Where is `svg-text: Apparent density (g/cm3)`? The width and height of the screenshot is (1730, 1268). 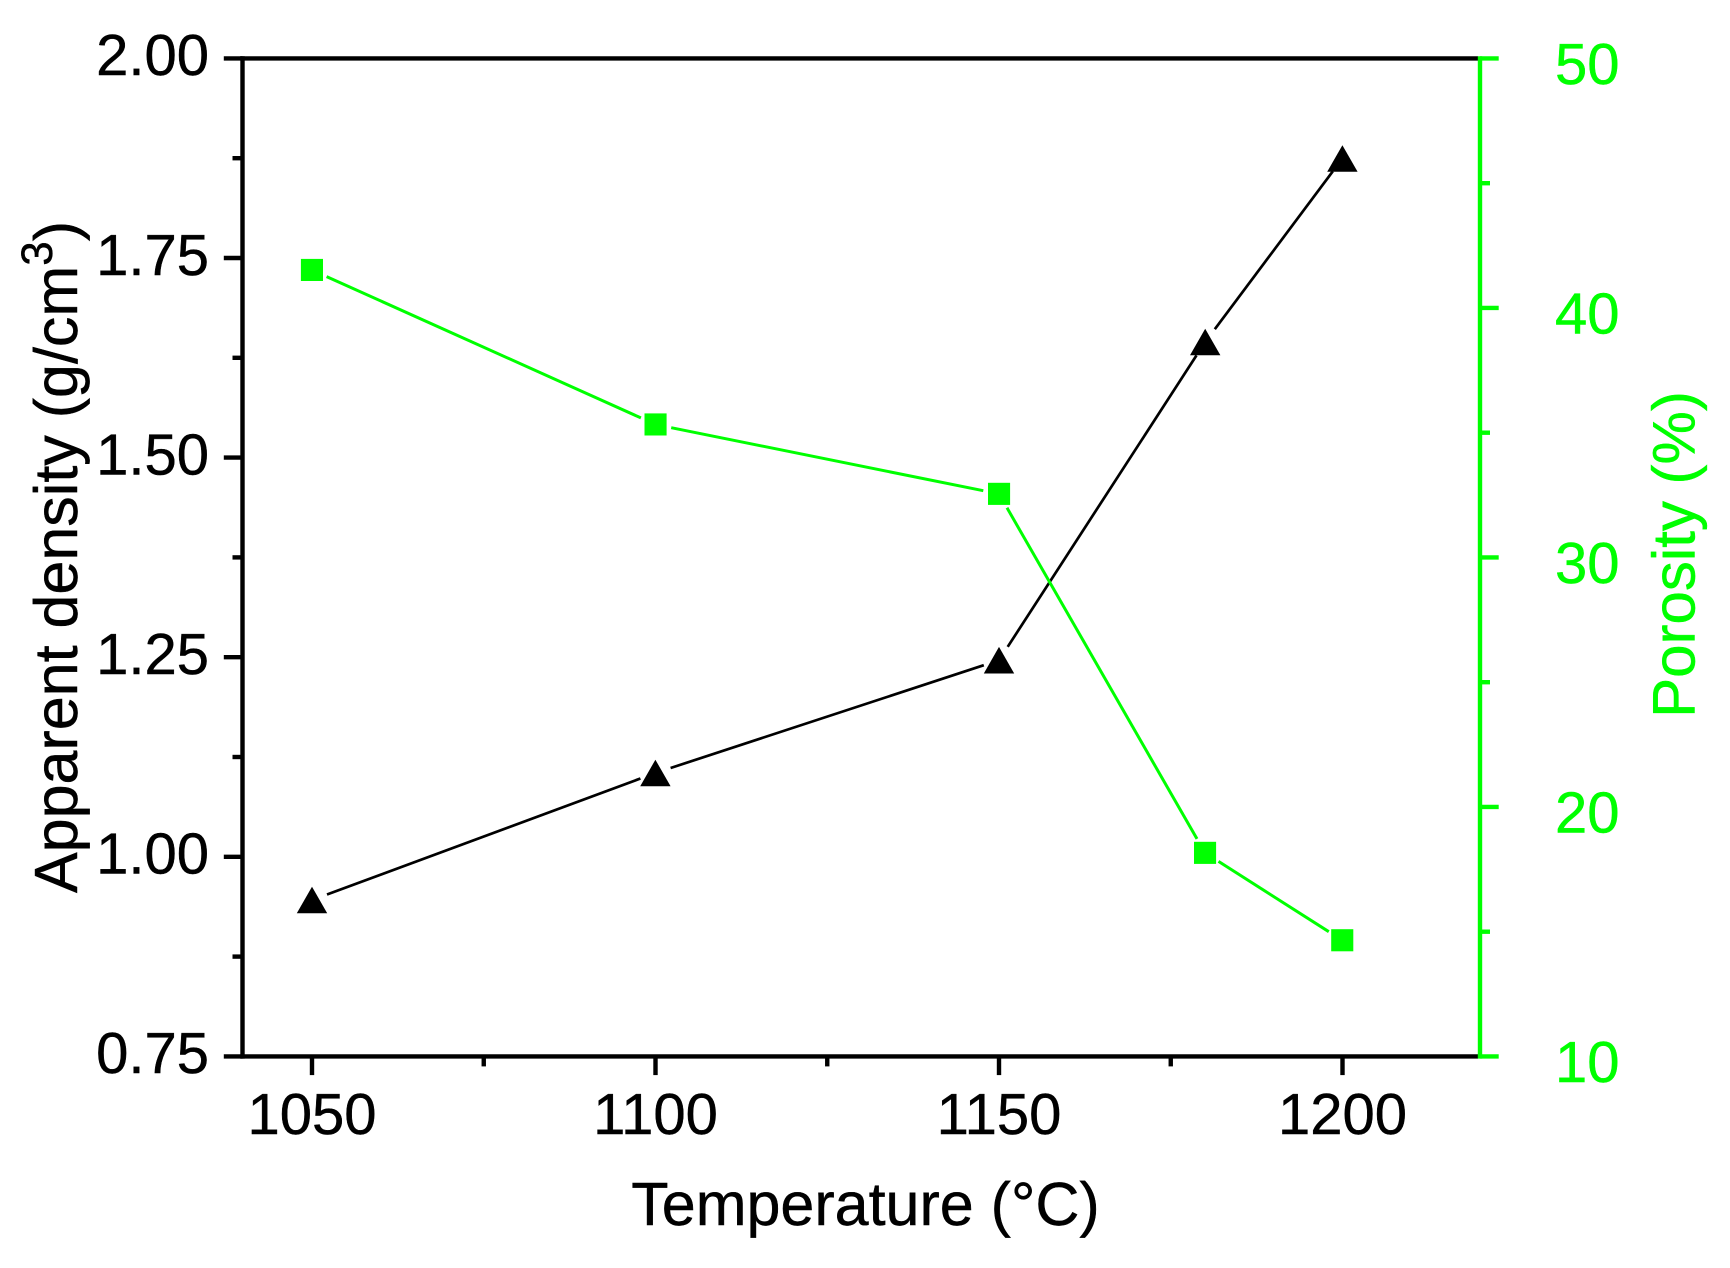 svg-text: Apparent density (g/cm3) is located at coordinates (51, 557).